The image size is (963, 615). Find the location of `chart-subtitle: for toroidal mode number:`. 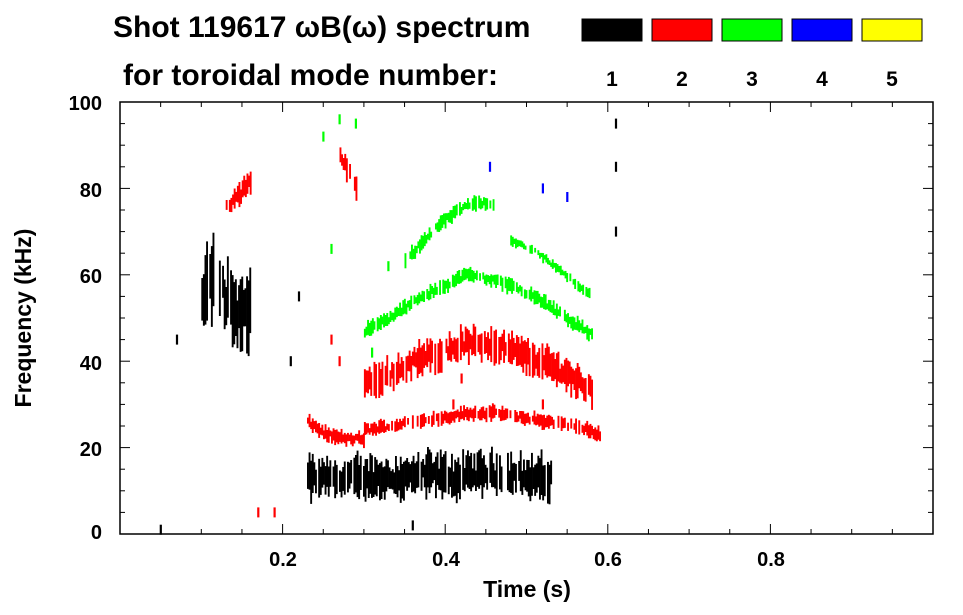

chart-subtitle: for toroidal mode number: is located at coordinates (310, 75).